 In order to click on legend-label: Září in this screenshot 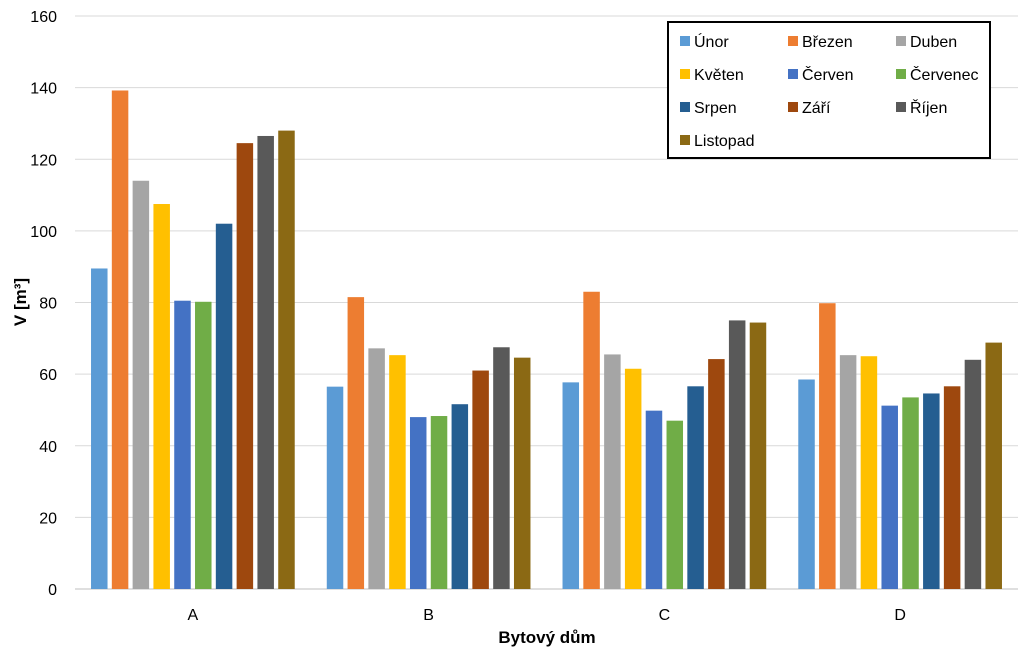, I will do `click(816, 108)`.